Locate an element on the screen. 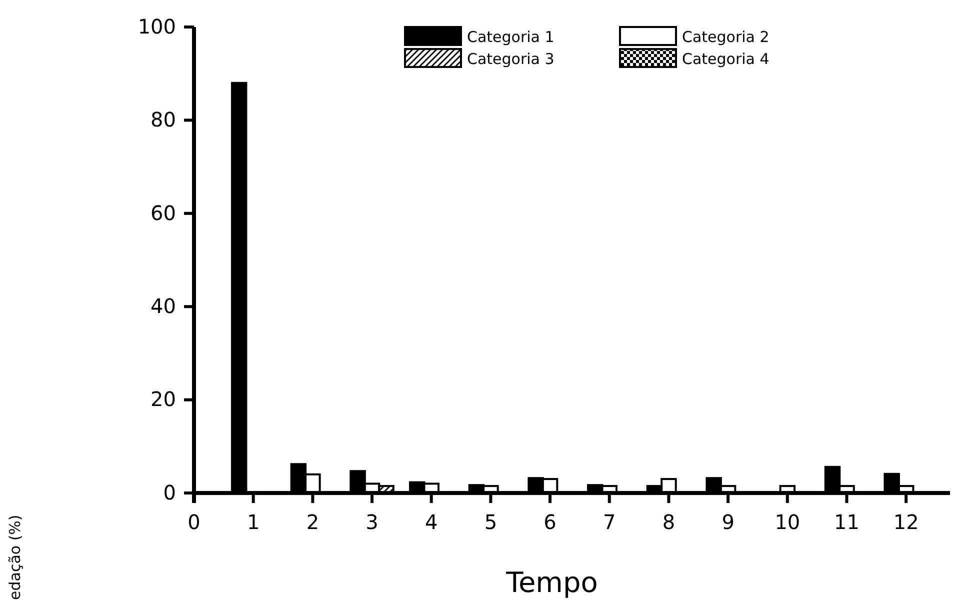  y-tick-label: 40 is located at coordinates (163, 306).